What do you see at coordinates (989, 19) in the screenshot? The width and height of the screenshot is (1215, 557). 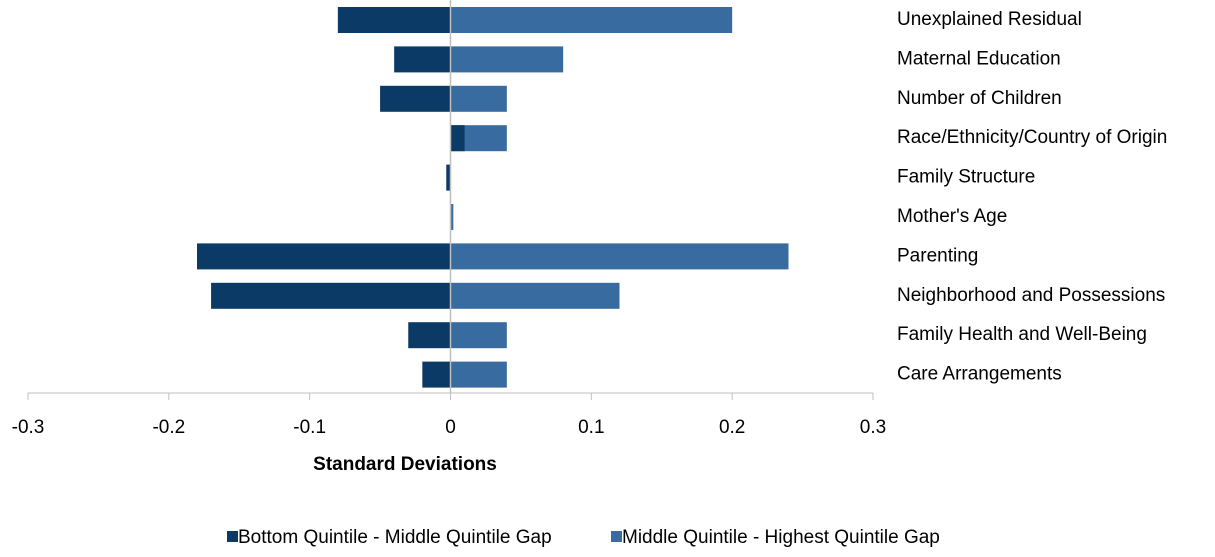 I see `category-label: Unexplained Residual` at bounding box center [989, 19].